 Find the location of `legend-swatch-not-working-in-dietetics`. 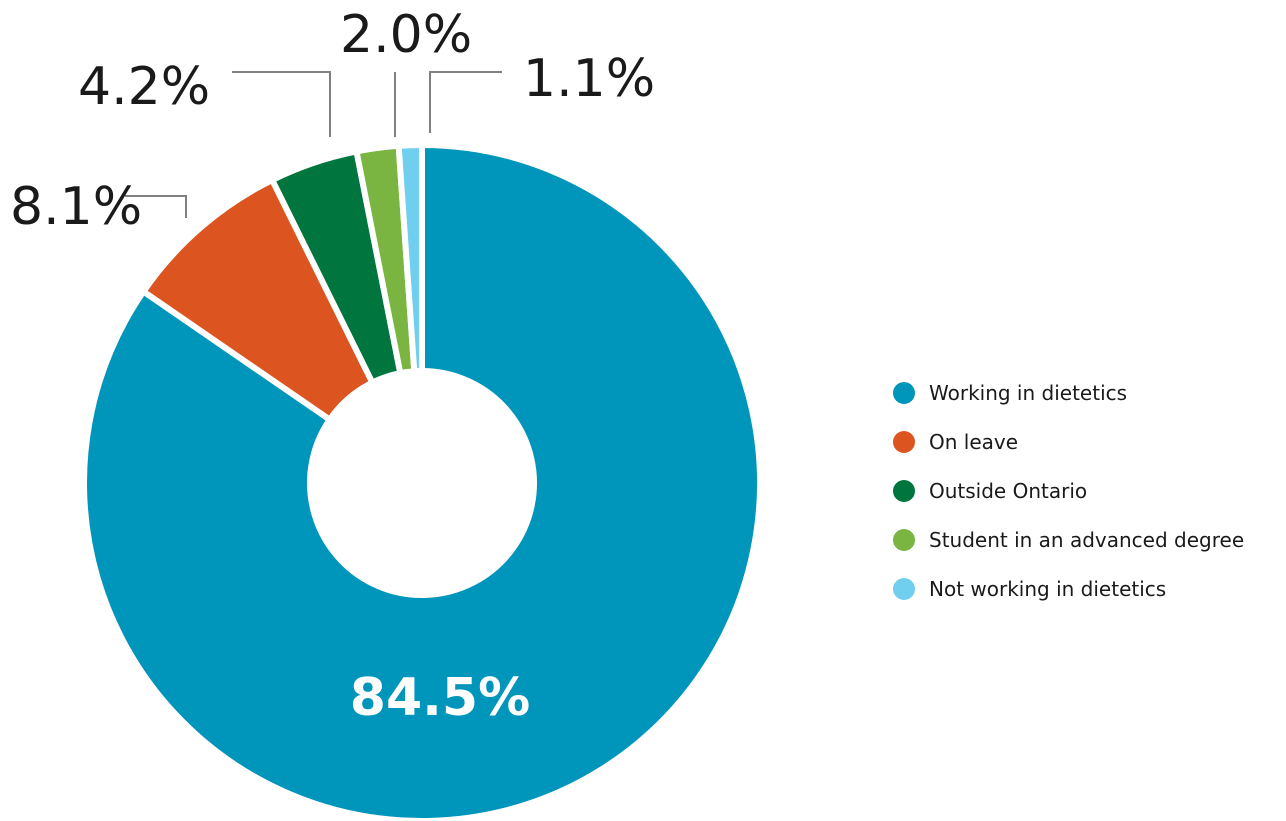

legend-swatch-not-working-in-dietetics is located at coordinates (904, 589).